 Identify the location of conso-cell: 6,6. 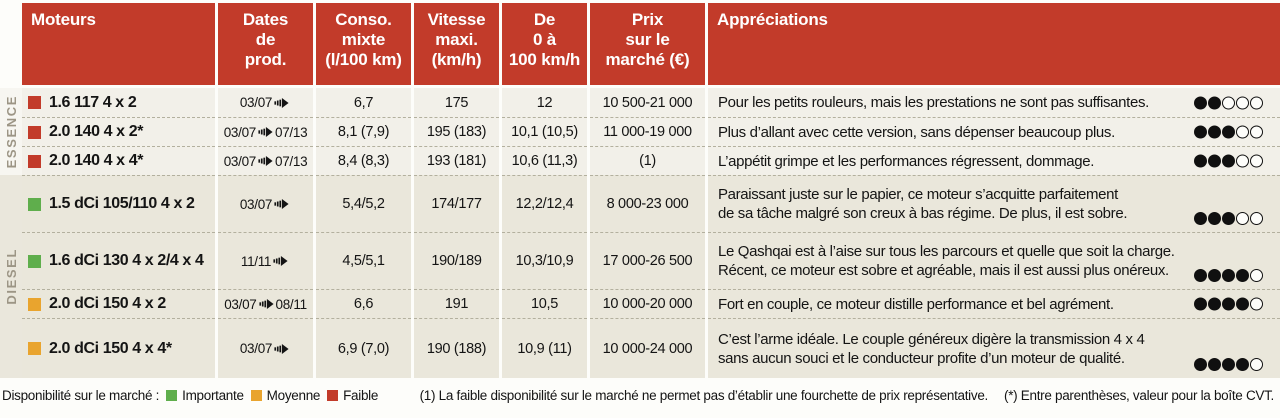
(363, 303).